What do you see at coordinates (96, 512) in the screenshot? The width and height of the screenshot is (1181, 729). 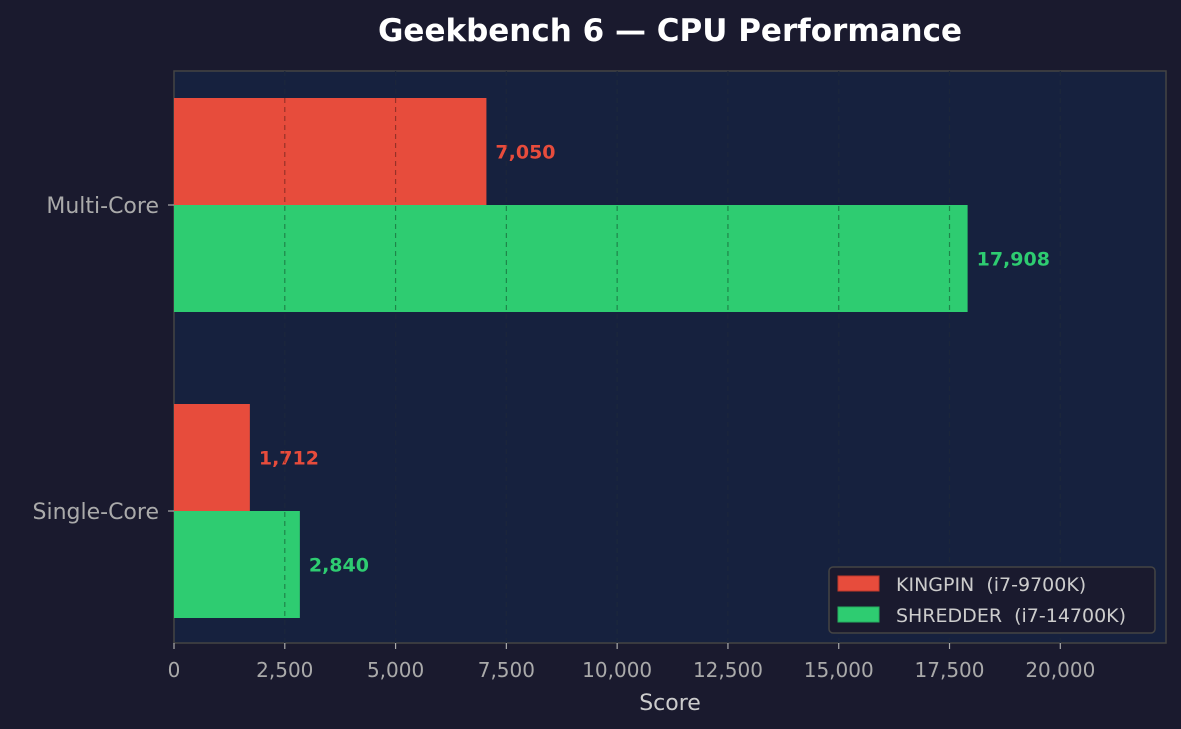 I see `y-tick-label: Single-Core` at bounding box center [96, 512].